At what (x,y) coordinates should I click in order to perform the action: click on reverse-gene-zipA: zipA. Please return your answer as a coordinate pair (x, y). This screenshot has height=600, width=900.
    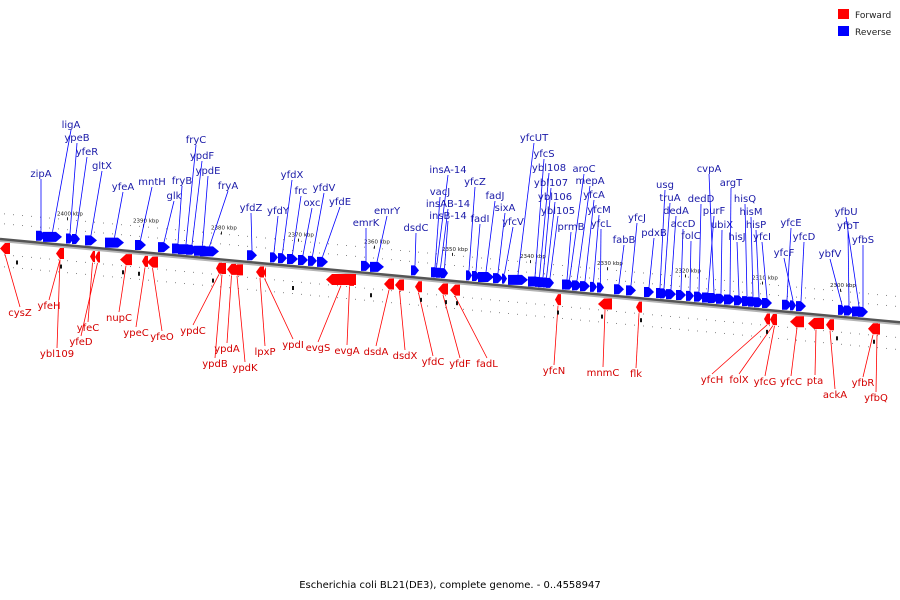
    Looking at the image, I should click on (41, 205).